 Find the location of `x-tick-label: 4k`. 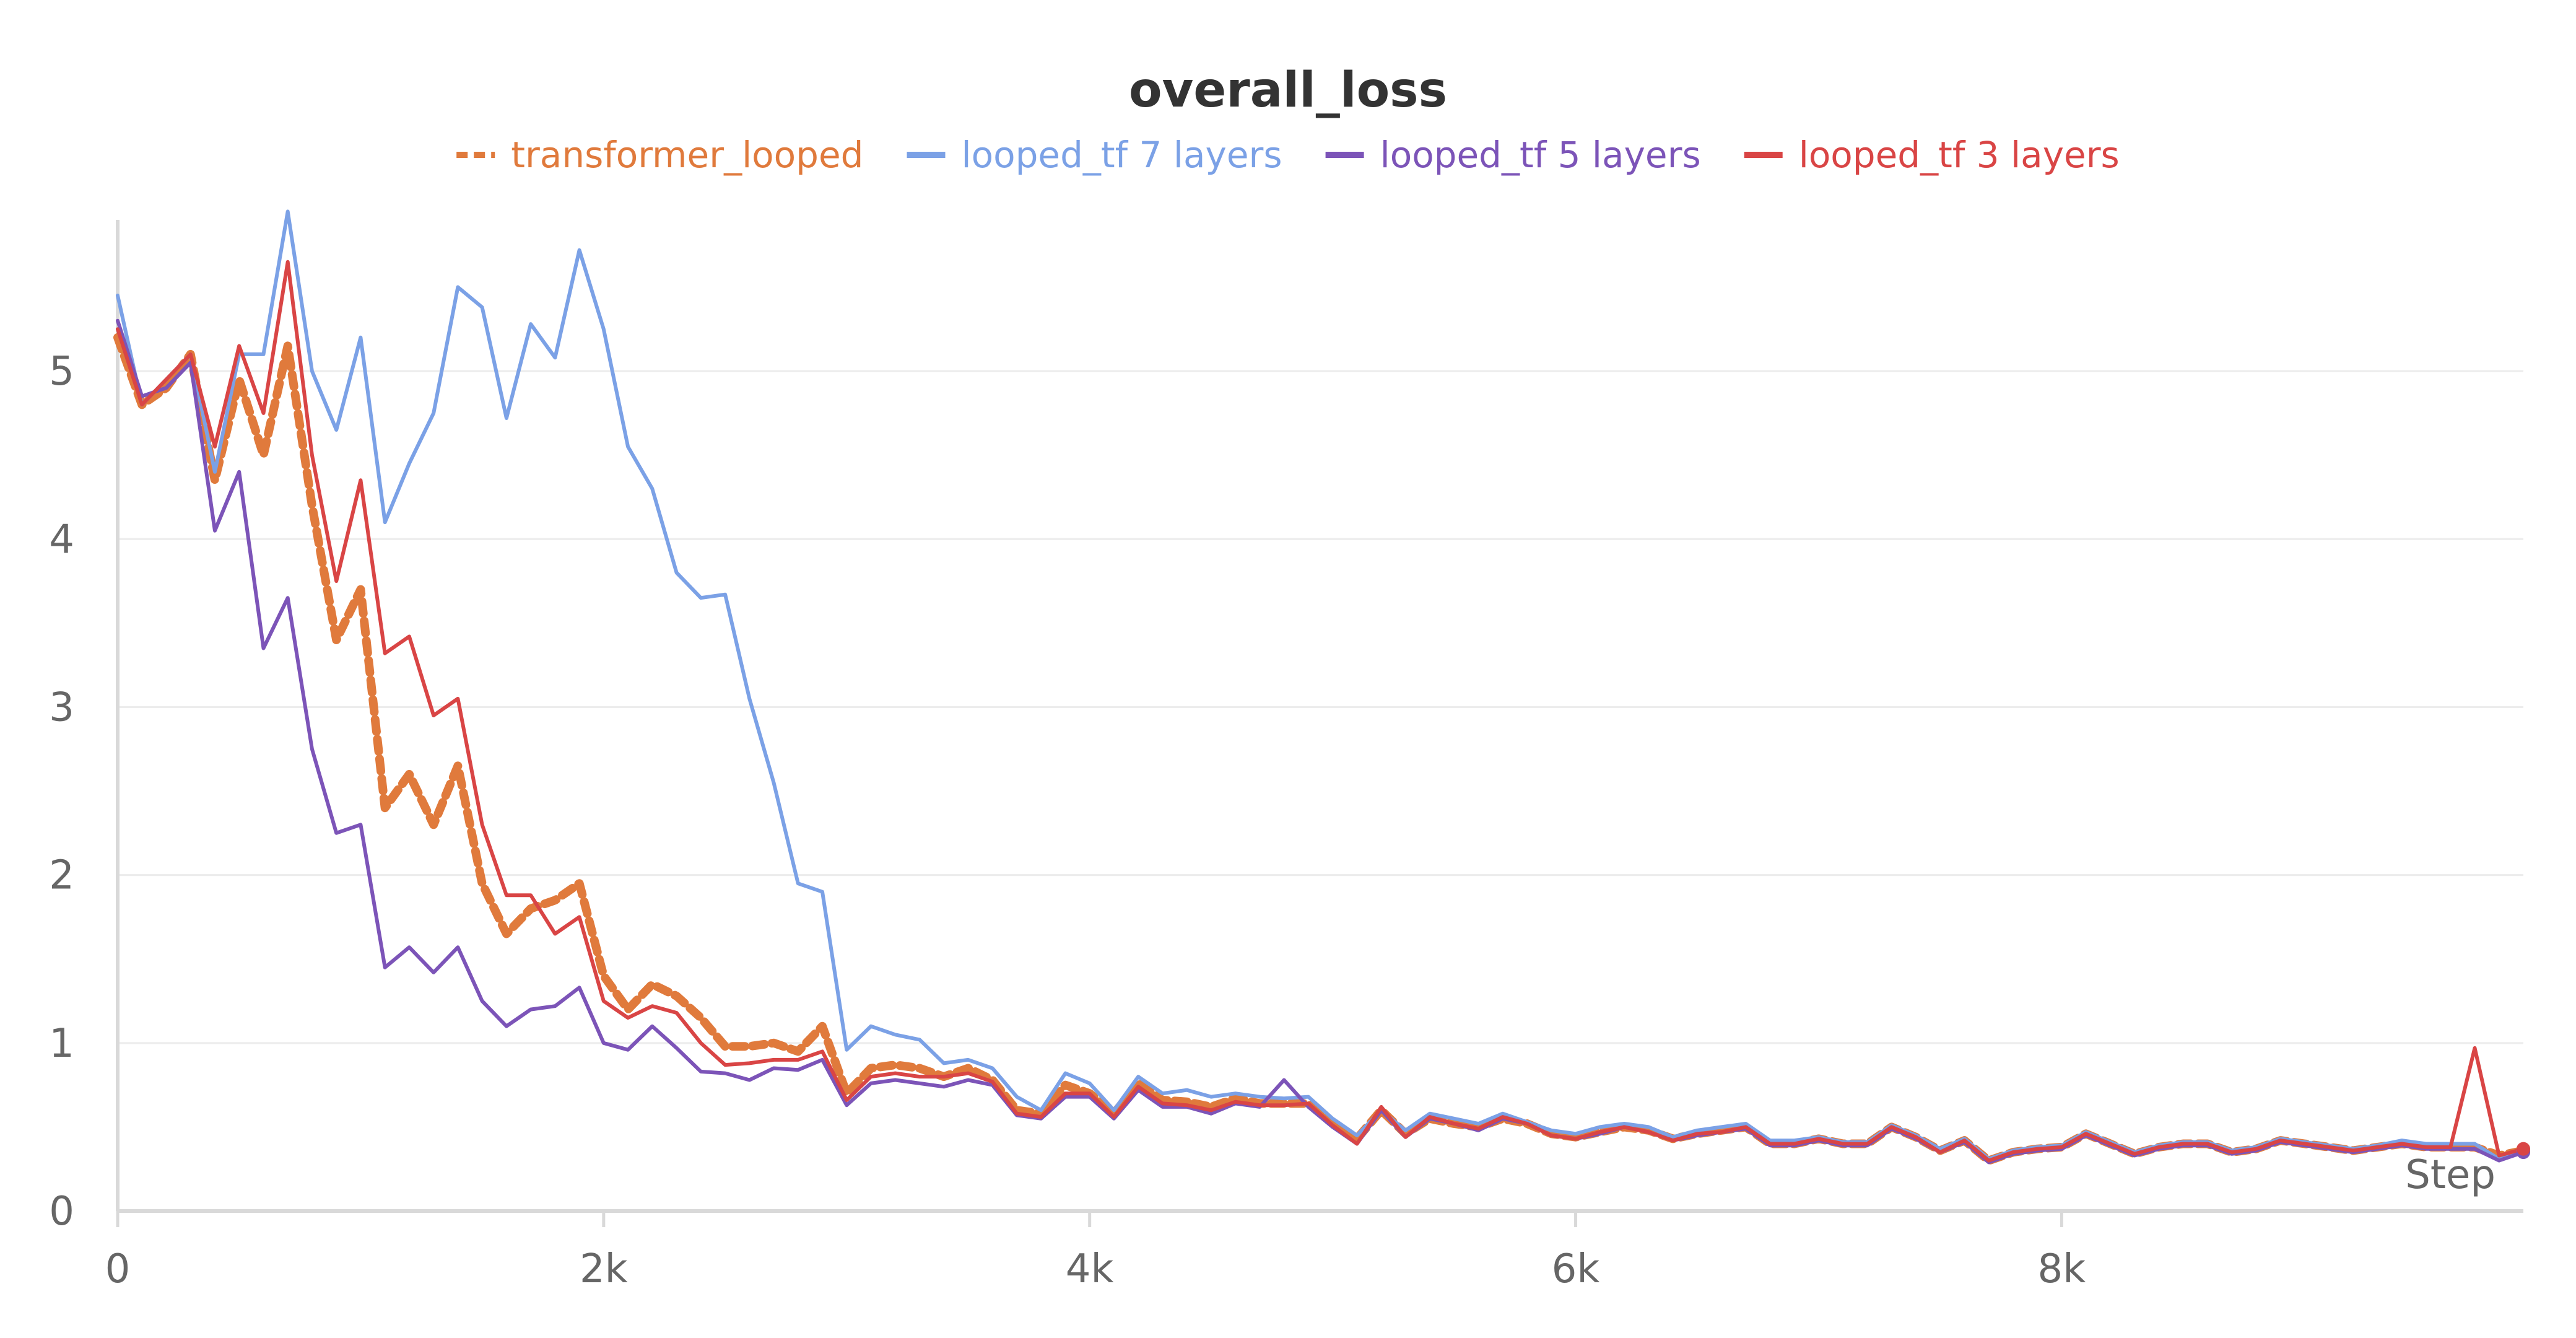

x-tick-label: 4k is located at coordinates (1090, 1269).